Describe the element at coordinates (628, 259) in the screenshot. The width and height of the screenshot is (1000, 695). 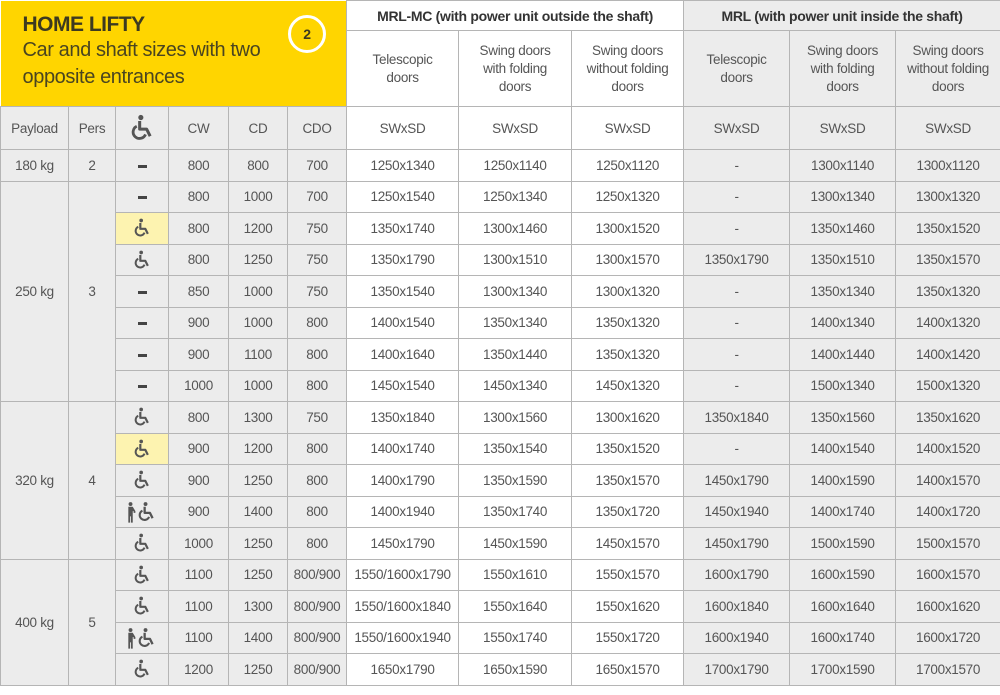
I see `shaft-size-cell: 1300x1570` at that location.